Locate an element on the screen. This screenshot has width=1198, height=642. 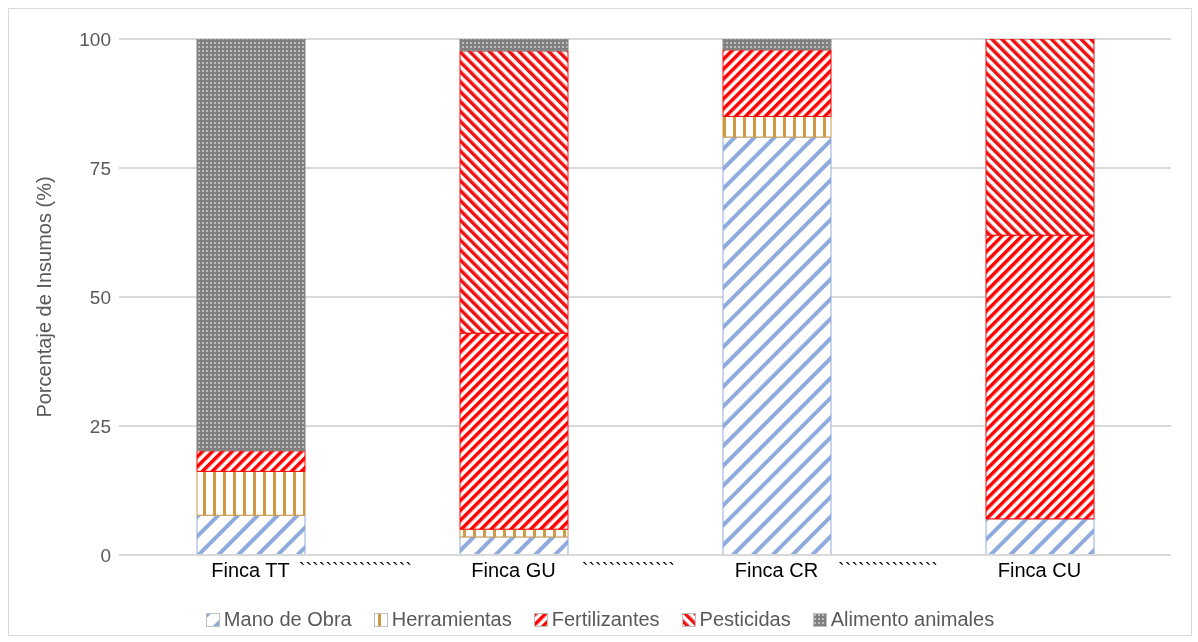
x-tick-label: Finca GU is located at coordinates (513, 570).